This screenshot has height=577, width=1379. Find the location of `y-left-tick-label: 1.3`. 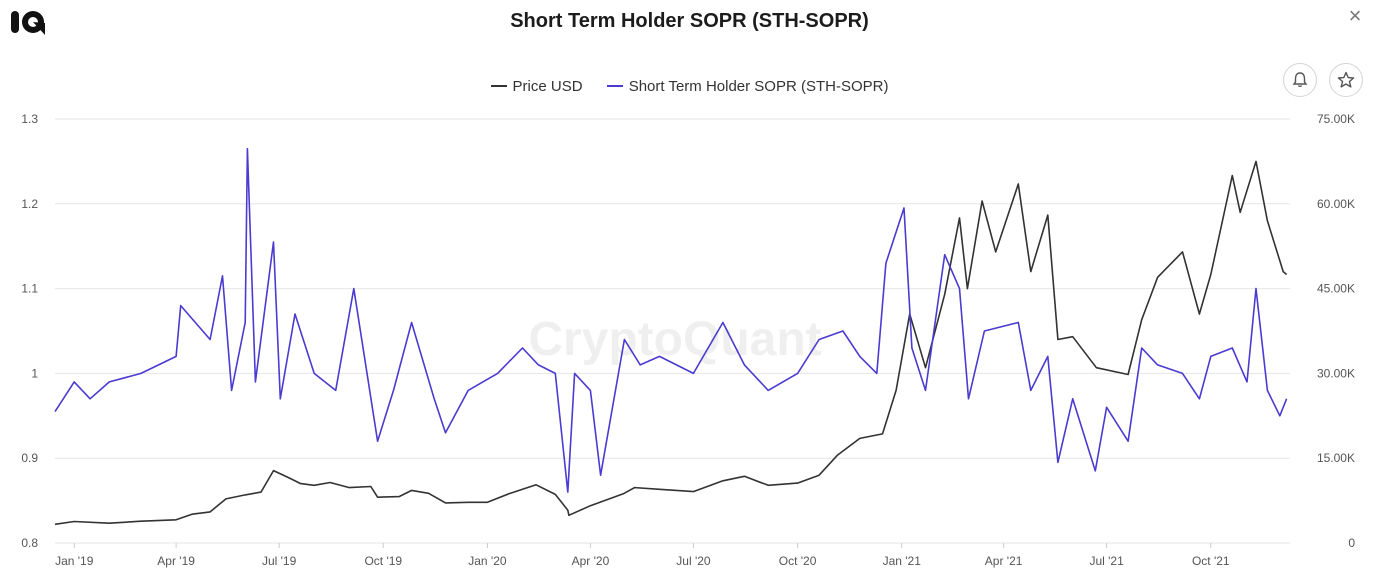

y-left-tick-label: 1.3 is located at coordinates (29, 119).